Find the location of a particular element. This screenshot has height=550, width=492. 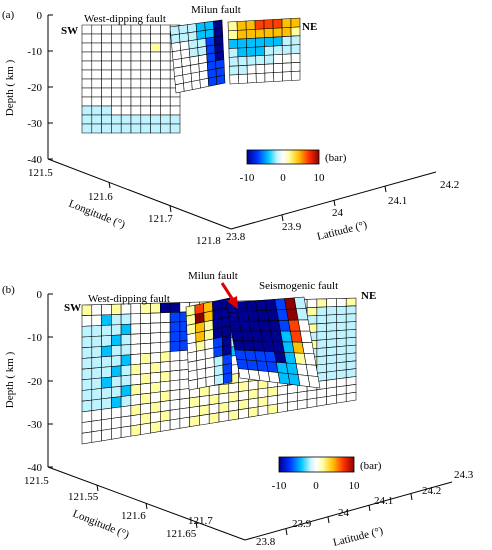

lat-tick: 24.2 is located at coordinates (449, 185).